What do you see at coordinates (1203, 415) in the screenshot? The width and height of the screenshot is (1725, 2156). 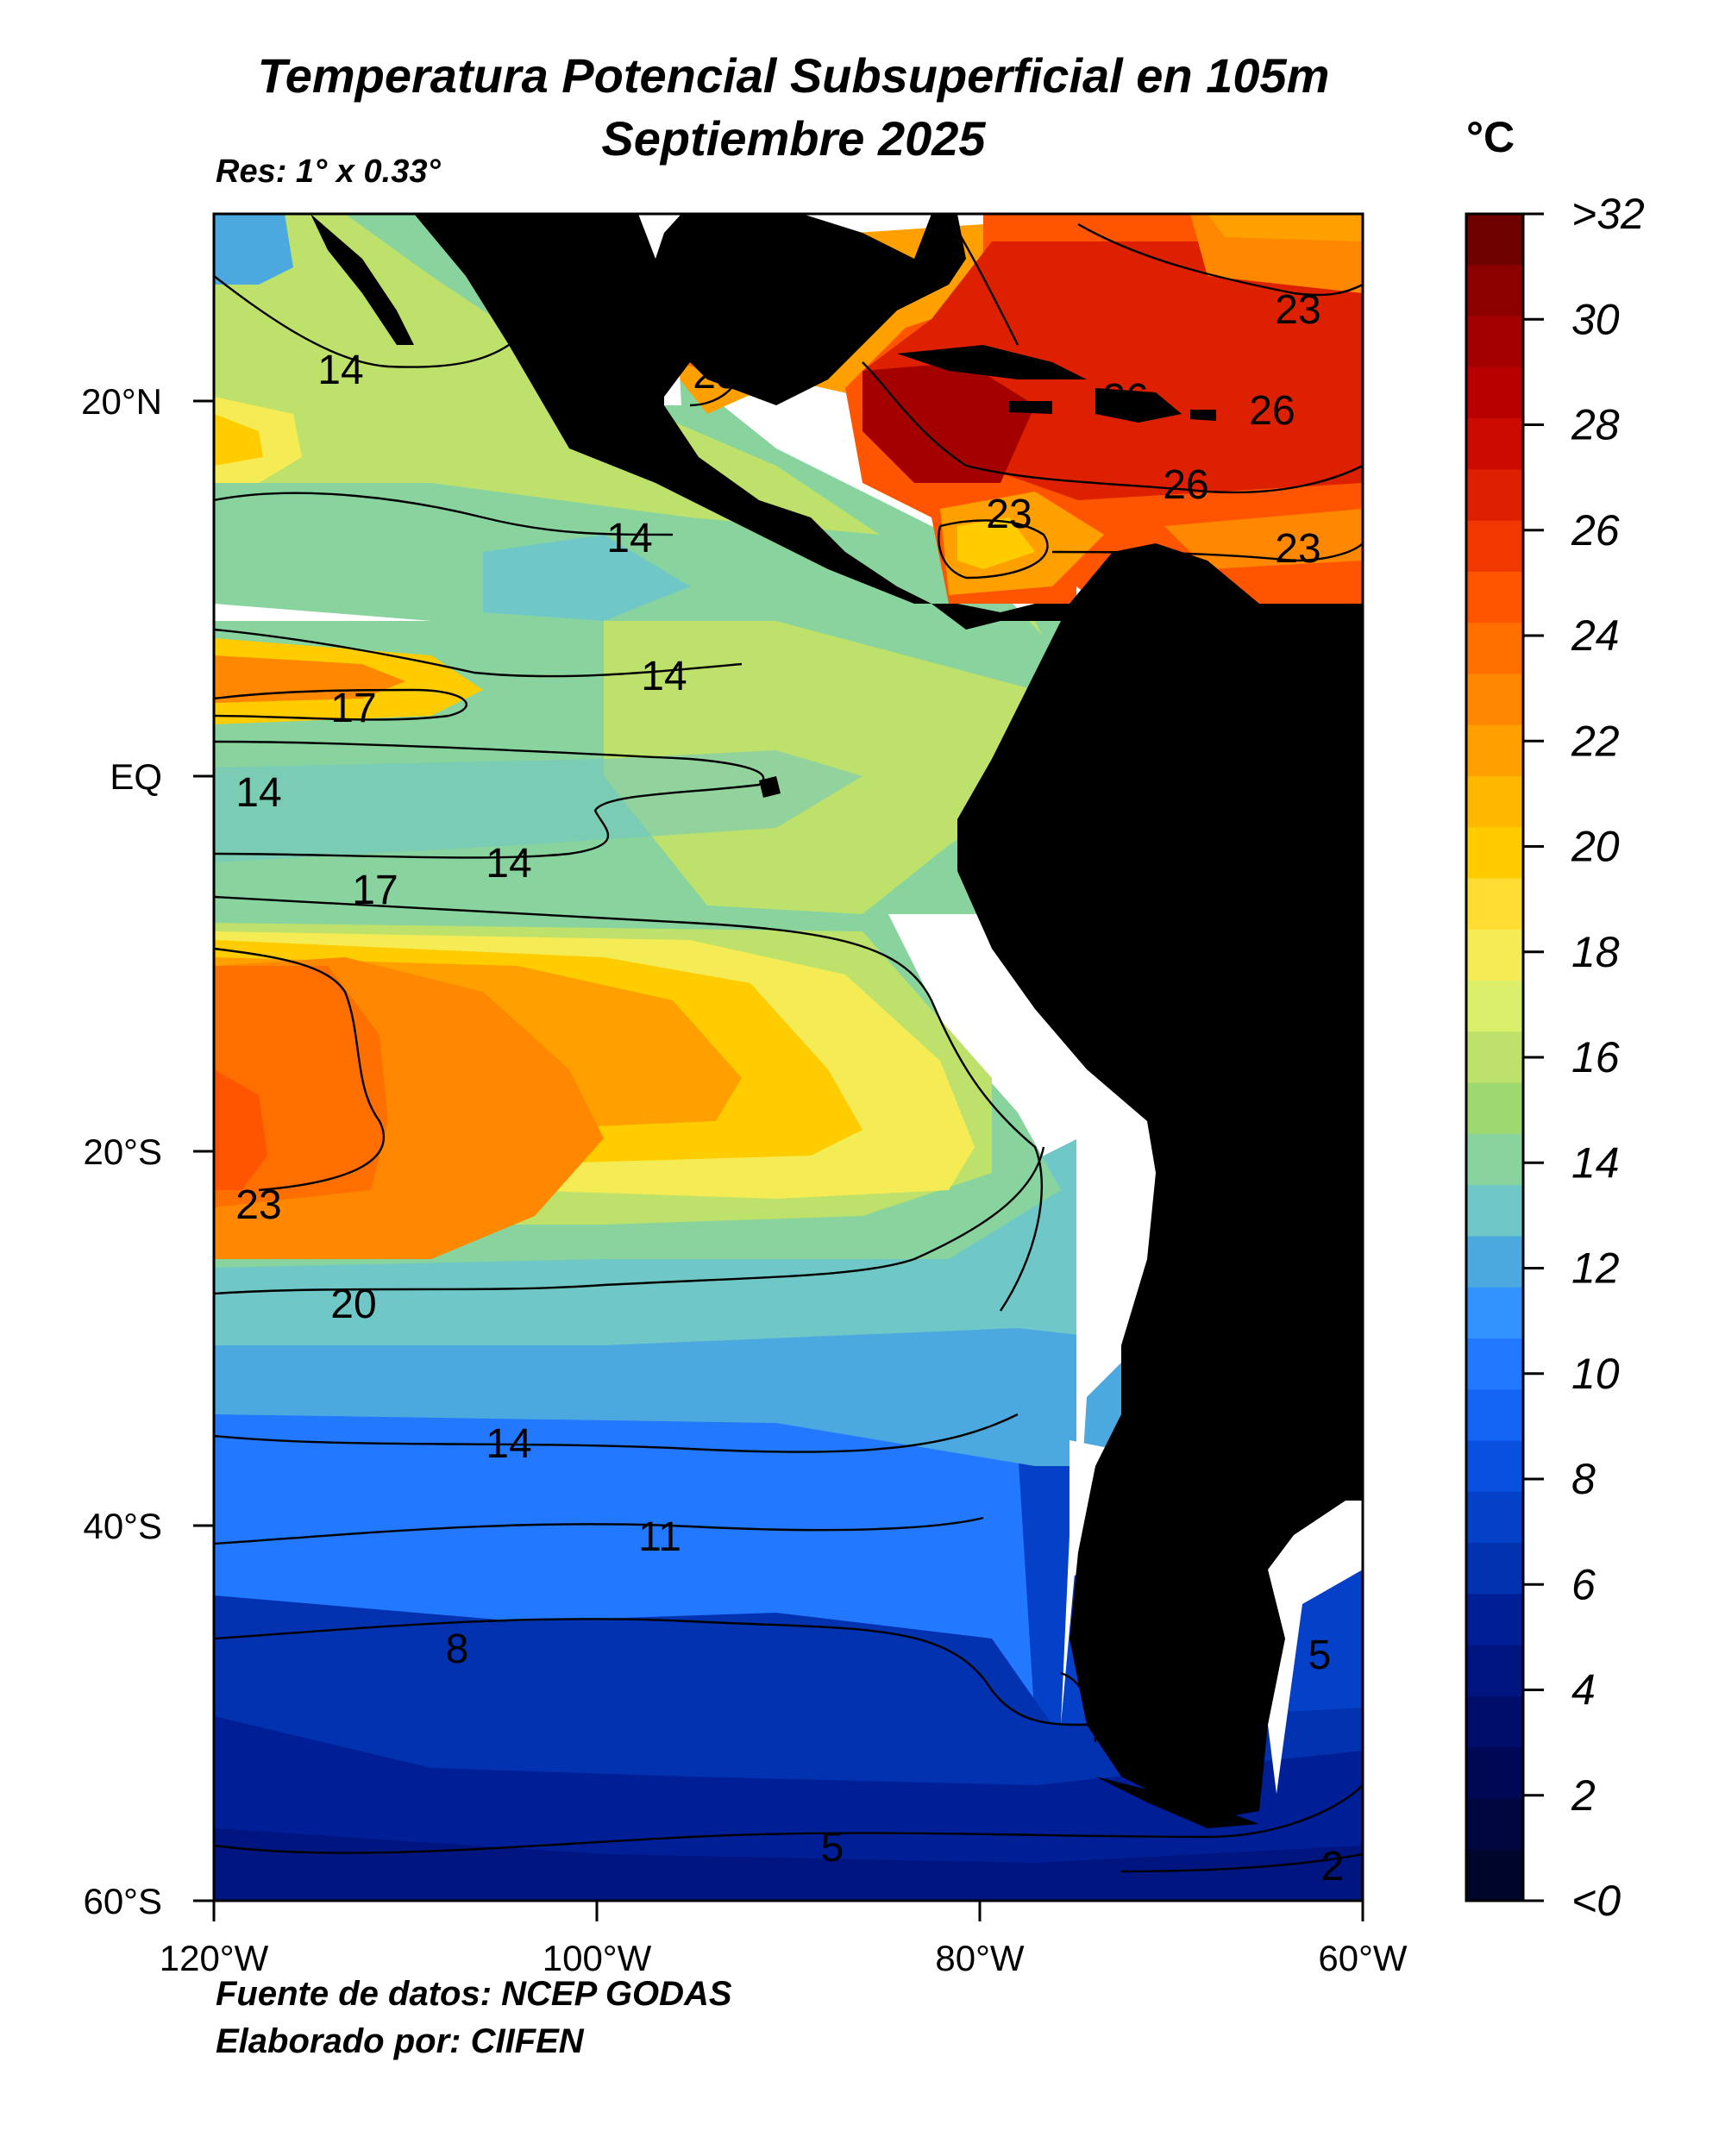 I see `puerto-rico-island` at bounding box center [1203, 415].